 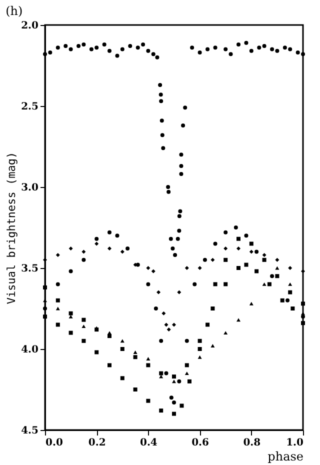 What do you see at coordinates (30, 26) in the screenshot?
I see `y-tick-label: 2.0` at bounding box center [30, 26].